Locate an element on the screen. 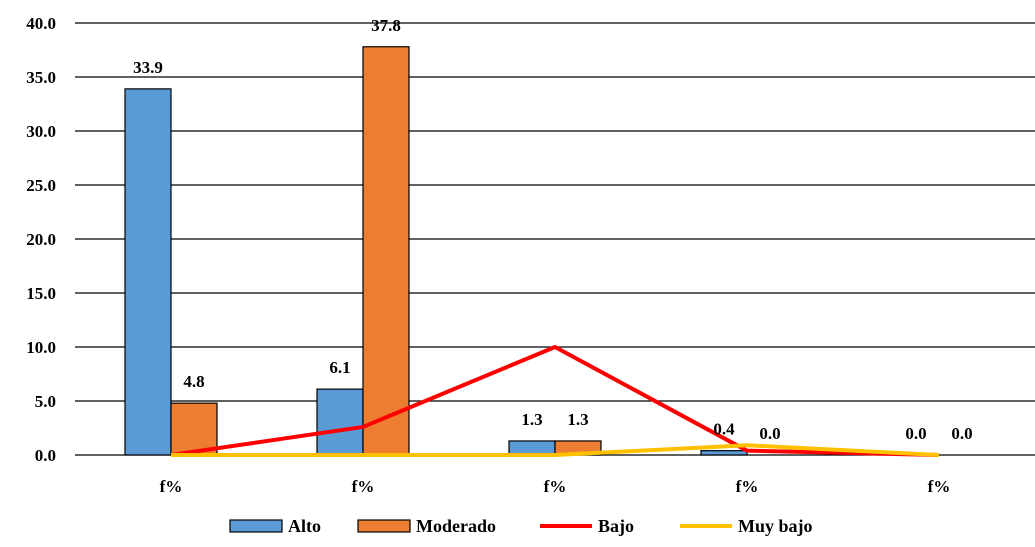 This screenshot has width=1035, height=547. y-axis: 0.0 5.0 10.0 15.0 20.0 25.0 30.0 35.0 40.0 is located at coordinates (41, 239).